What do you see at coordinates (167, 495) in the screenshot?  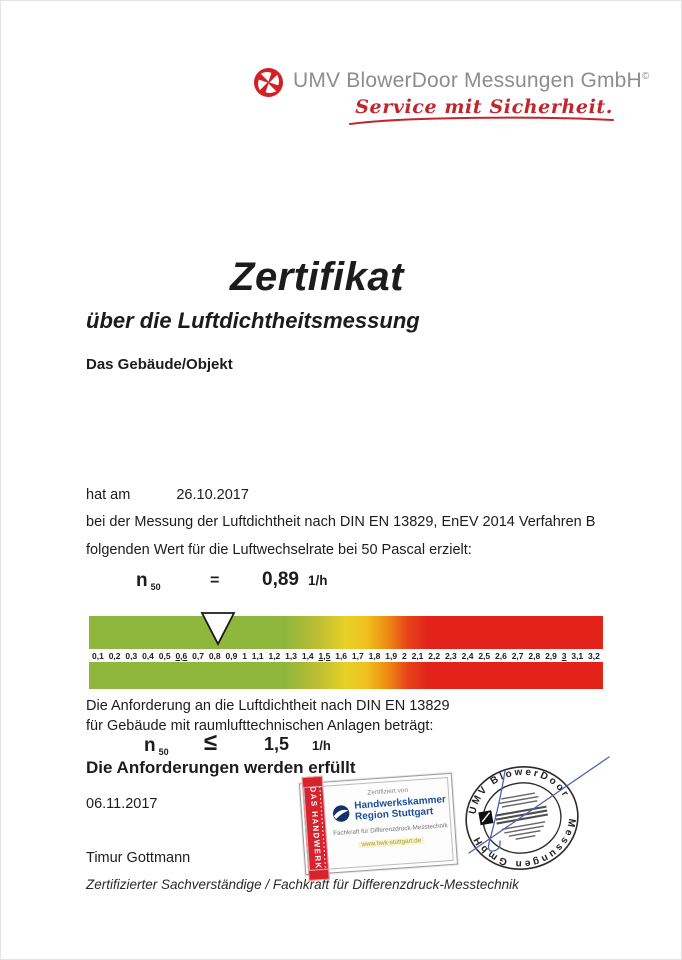 I see `measurement-date-line: hat am 26.10.2017` at bounding box center [167, 495].